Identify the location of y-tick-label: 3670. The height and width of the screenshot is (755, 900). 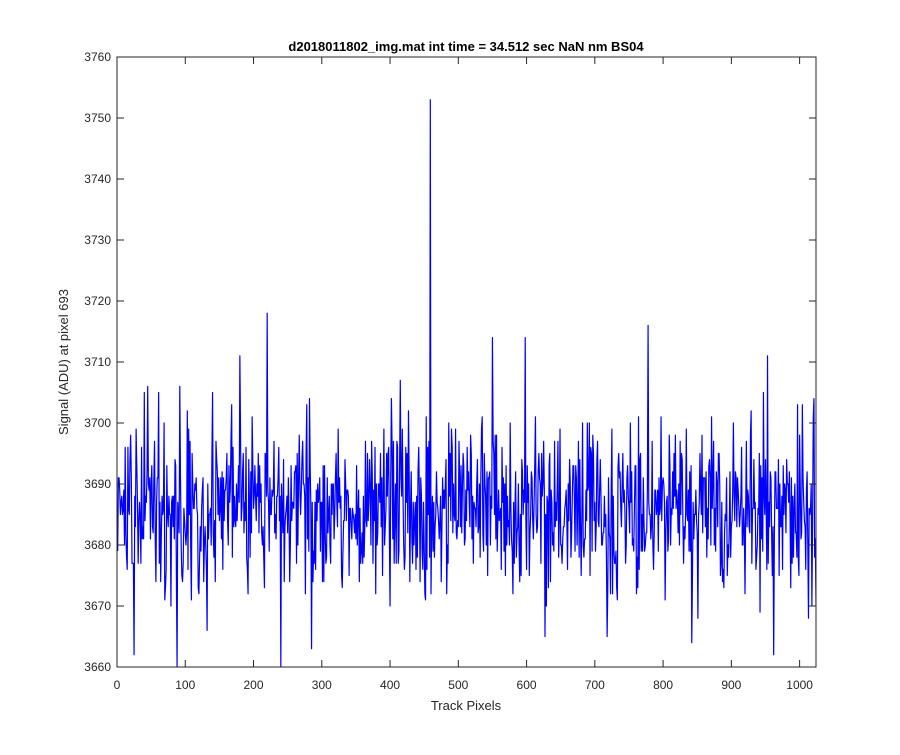
(97, 606).